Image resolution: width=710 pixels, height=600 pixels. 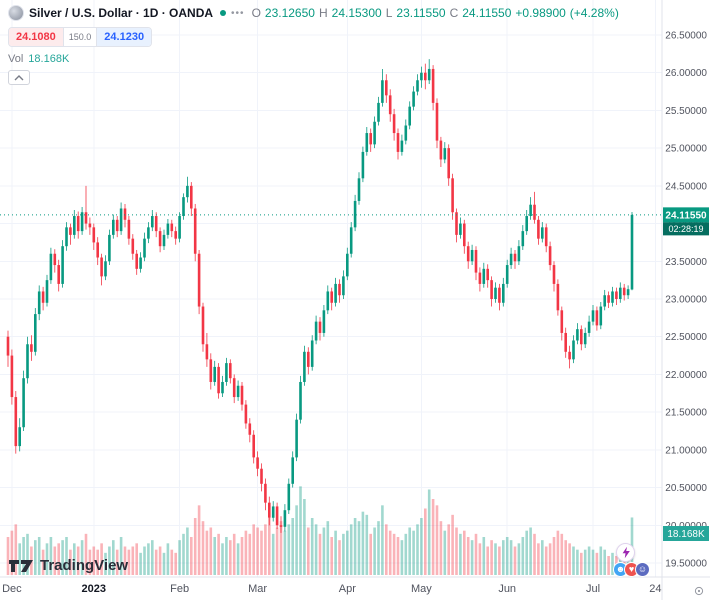 What do you see at coordinates (454, 13) in the screenshot?
I see `close-label: C` at bounding box center [454, 13].